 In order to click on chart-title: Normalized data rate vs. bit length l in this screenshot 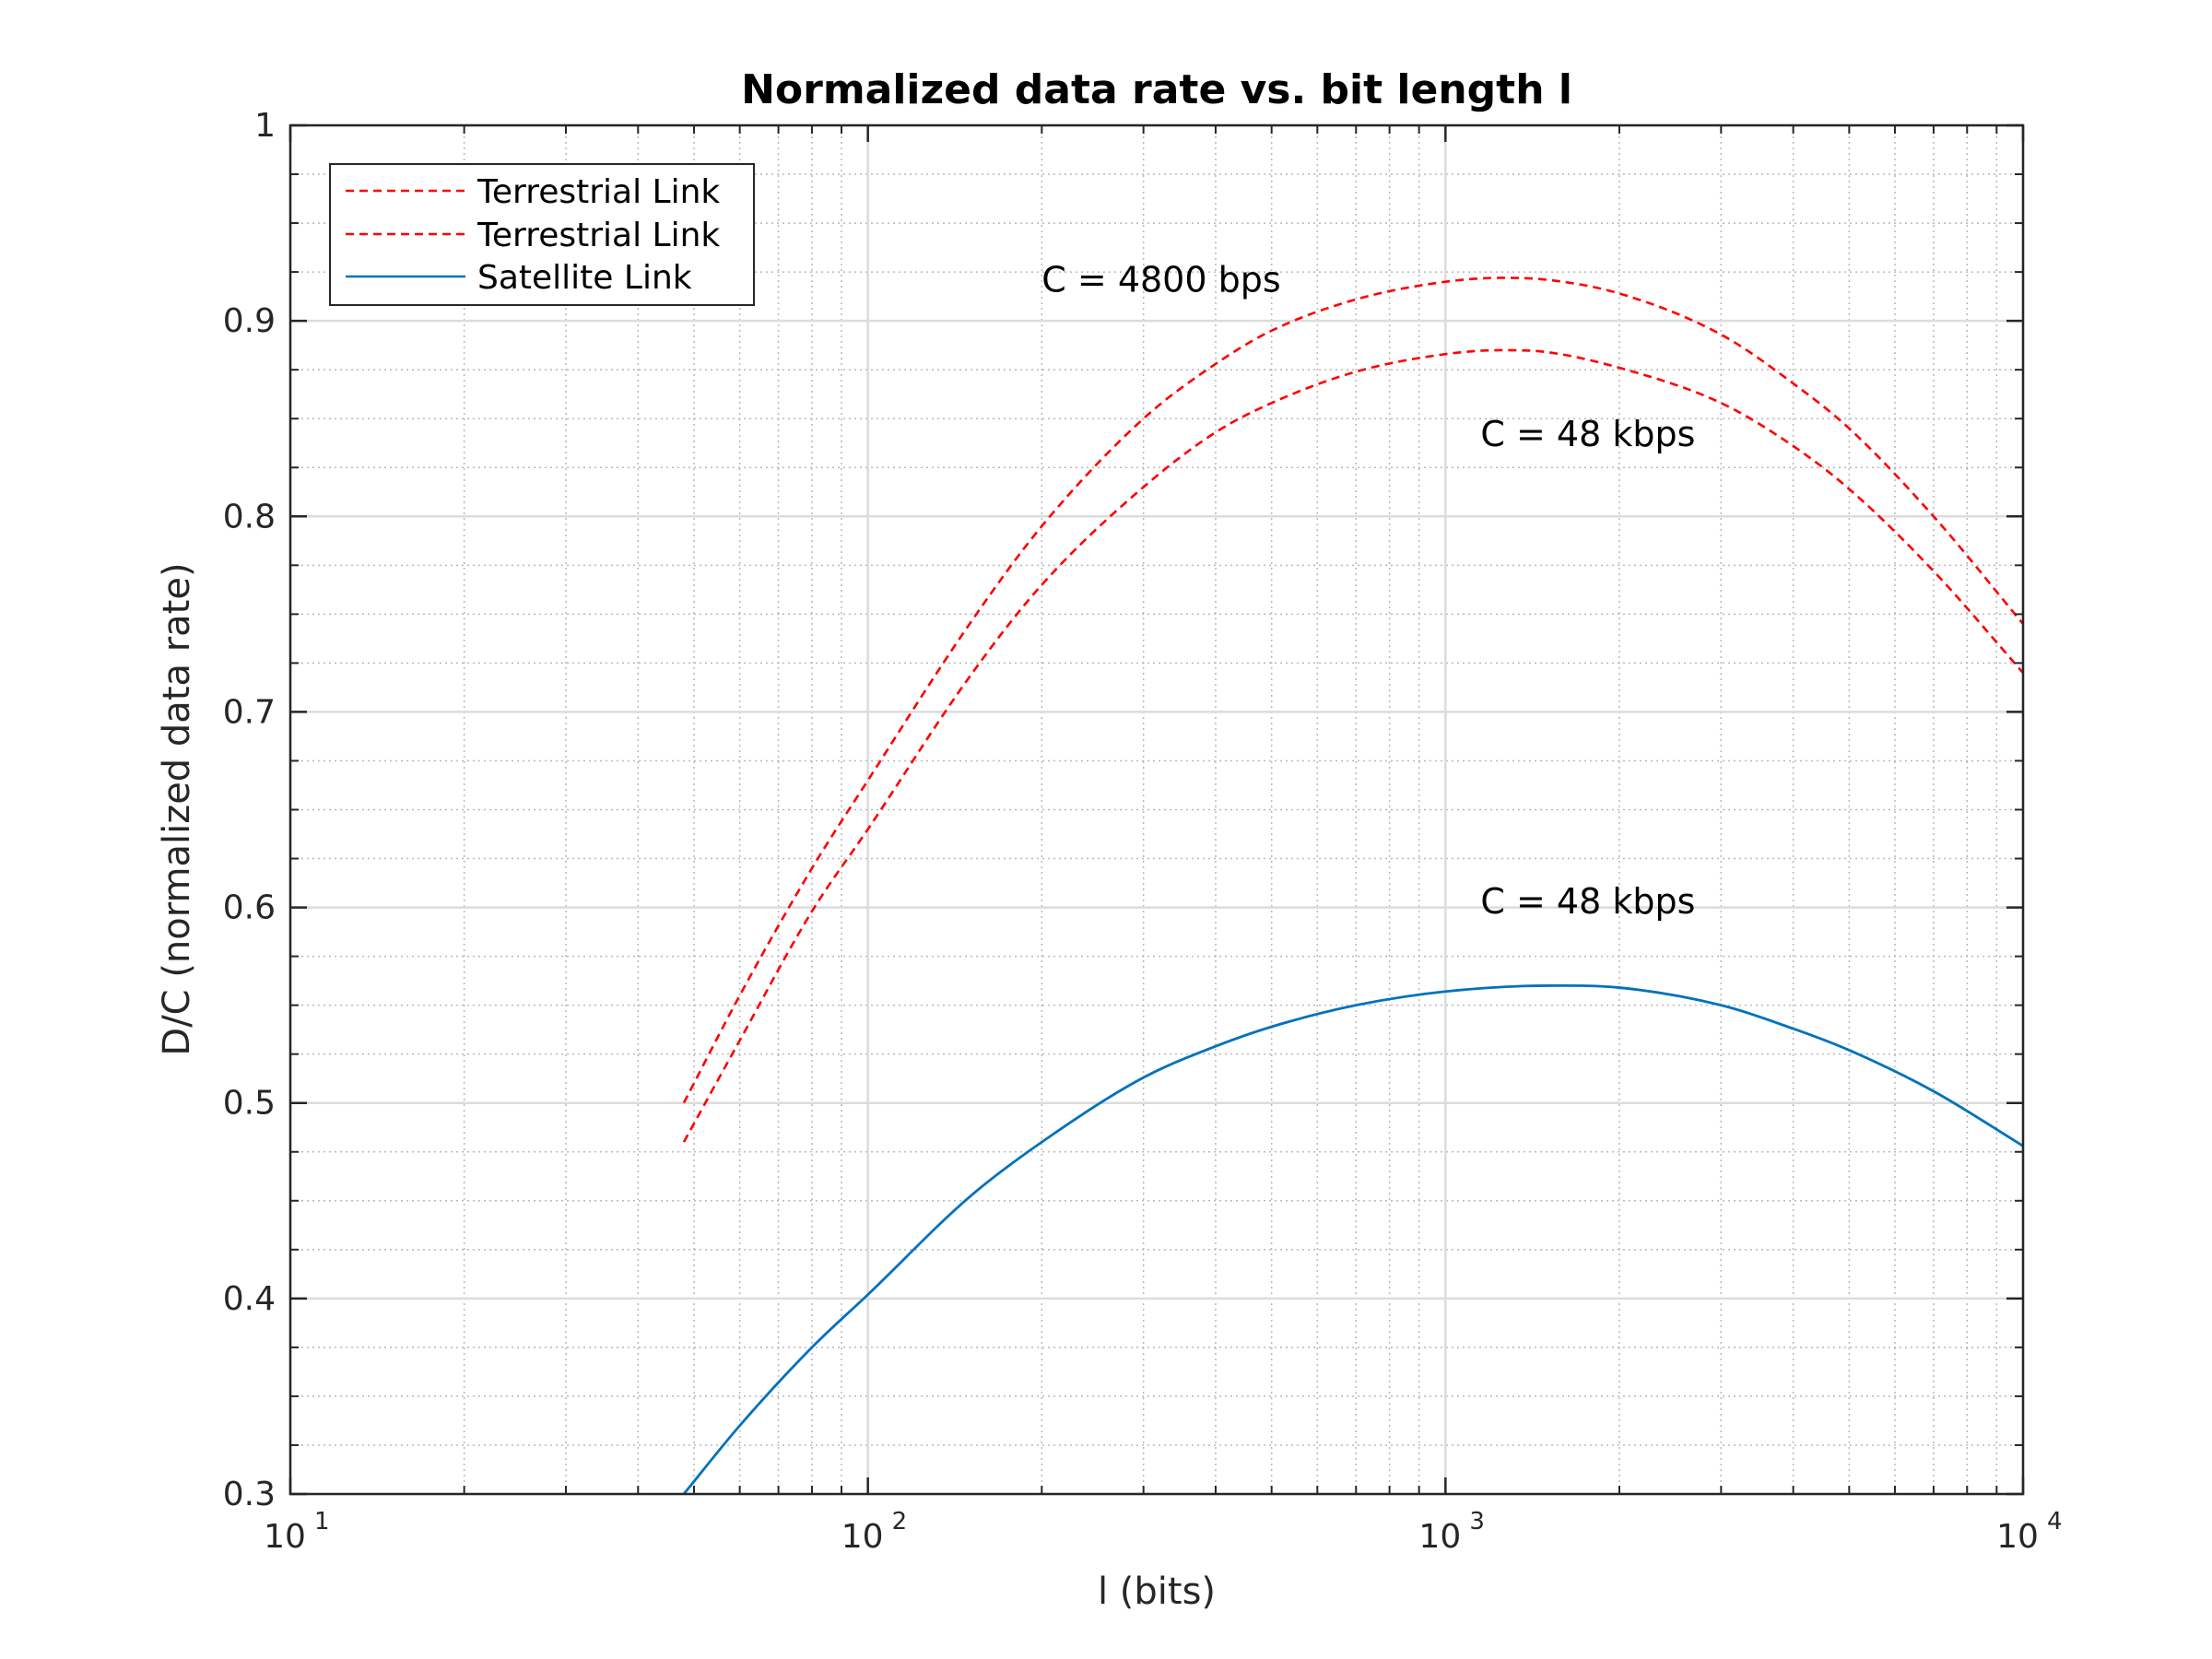, I will do `click(1156, 89)`.